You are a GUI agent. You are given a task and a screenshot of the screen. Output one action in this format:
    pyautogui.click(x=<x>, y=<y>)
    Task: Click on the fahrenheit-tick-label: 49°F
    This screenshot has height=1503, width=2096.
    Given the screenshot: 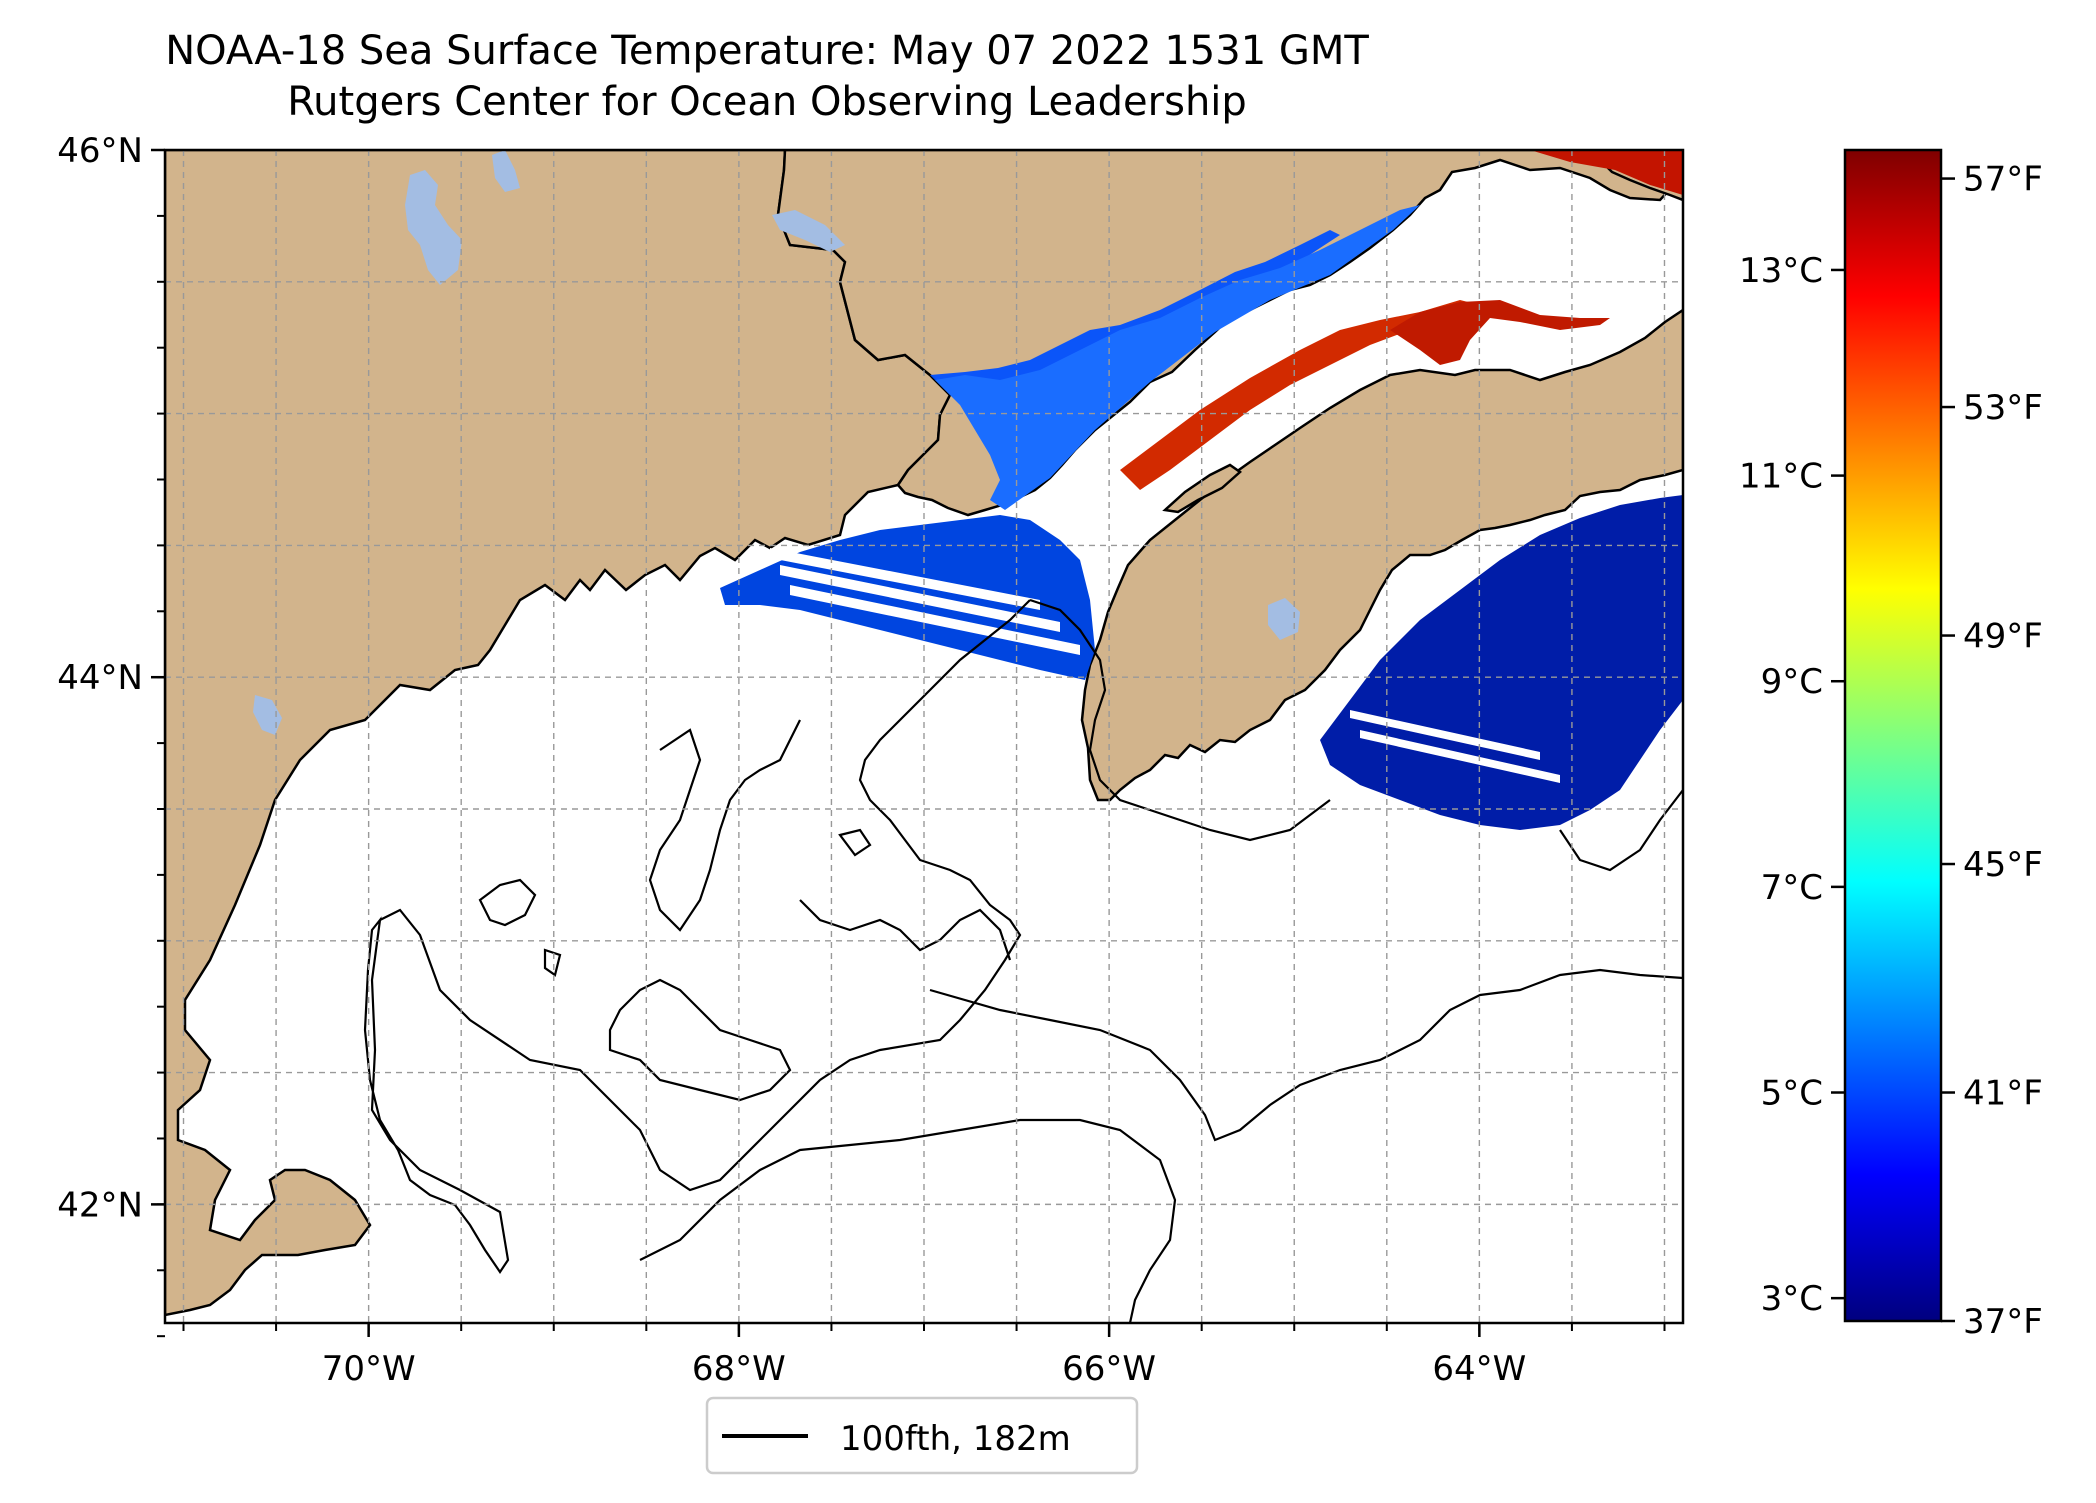 What is the action you would take?
    pyautogui.click(x=2003, y=637)
    